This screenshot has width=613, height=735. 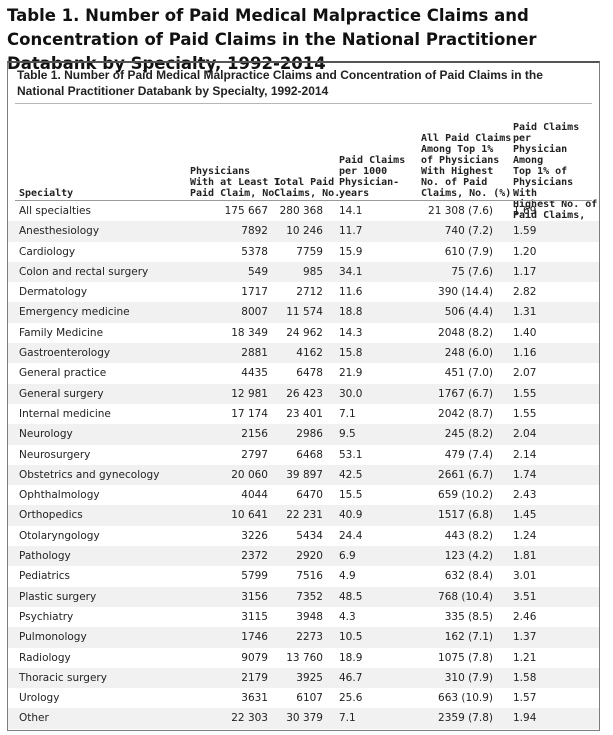 What do you see at coordinates (525, 353) in the screenshot?
I see `cell-mean-claims: 1.16` at bounding box center [525, 353].